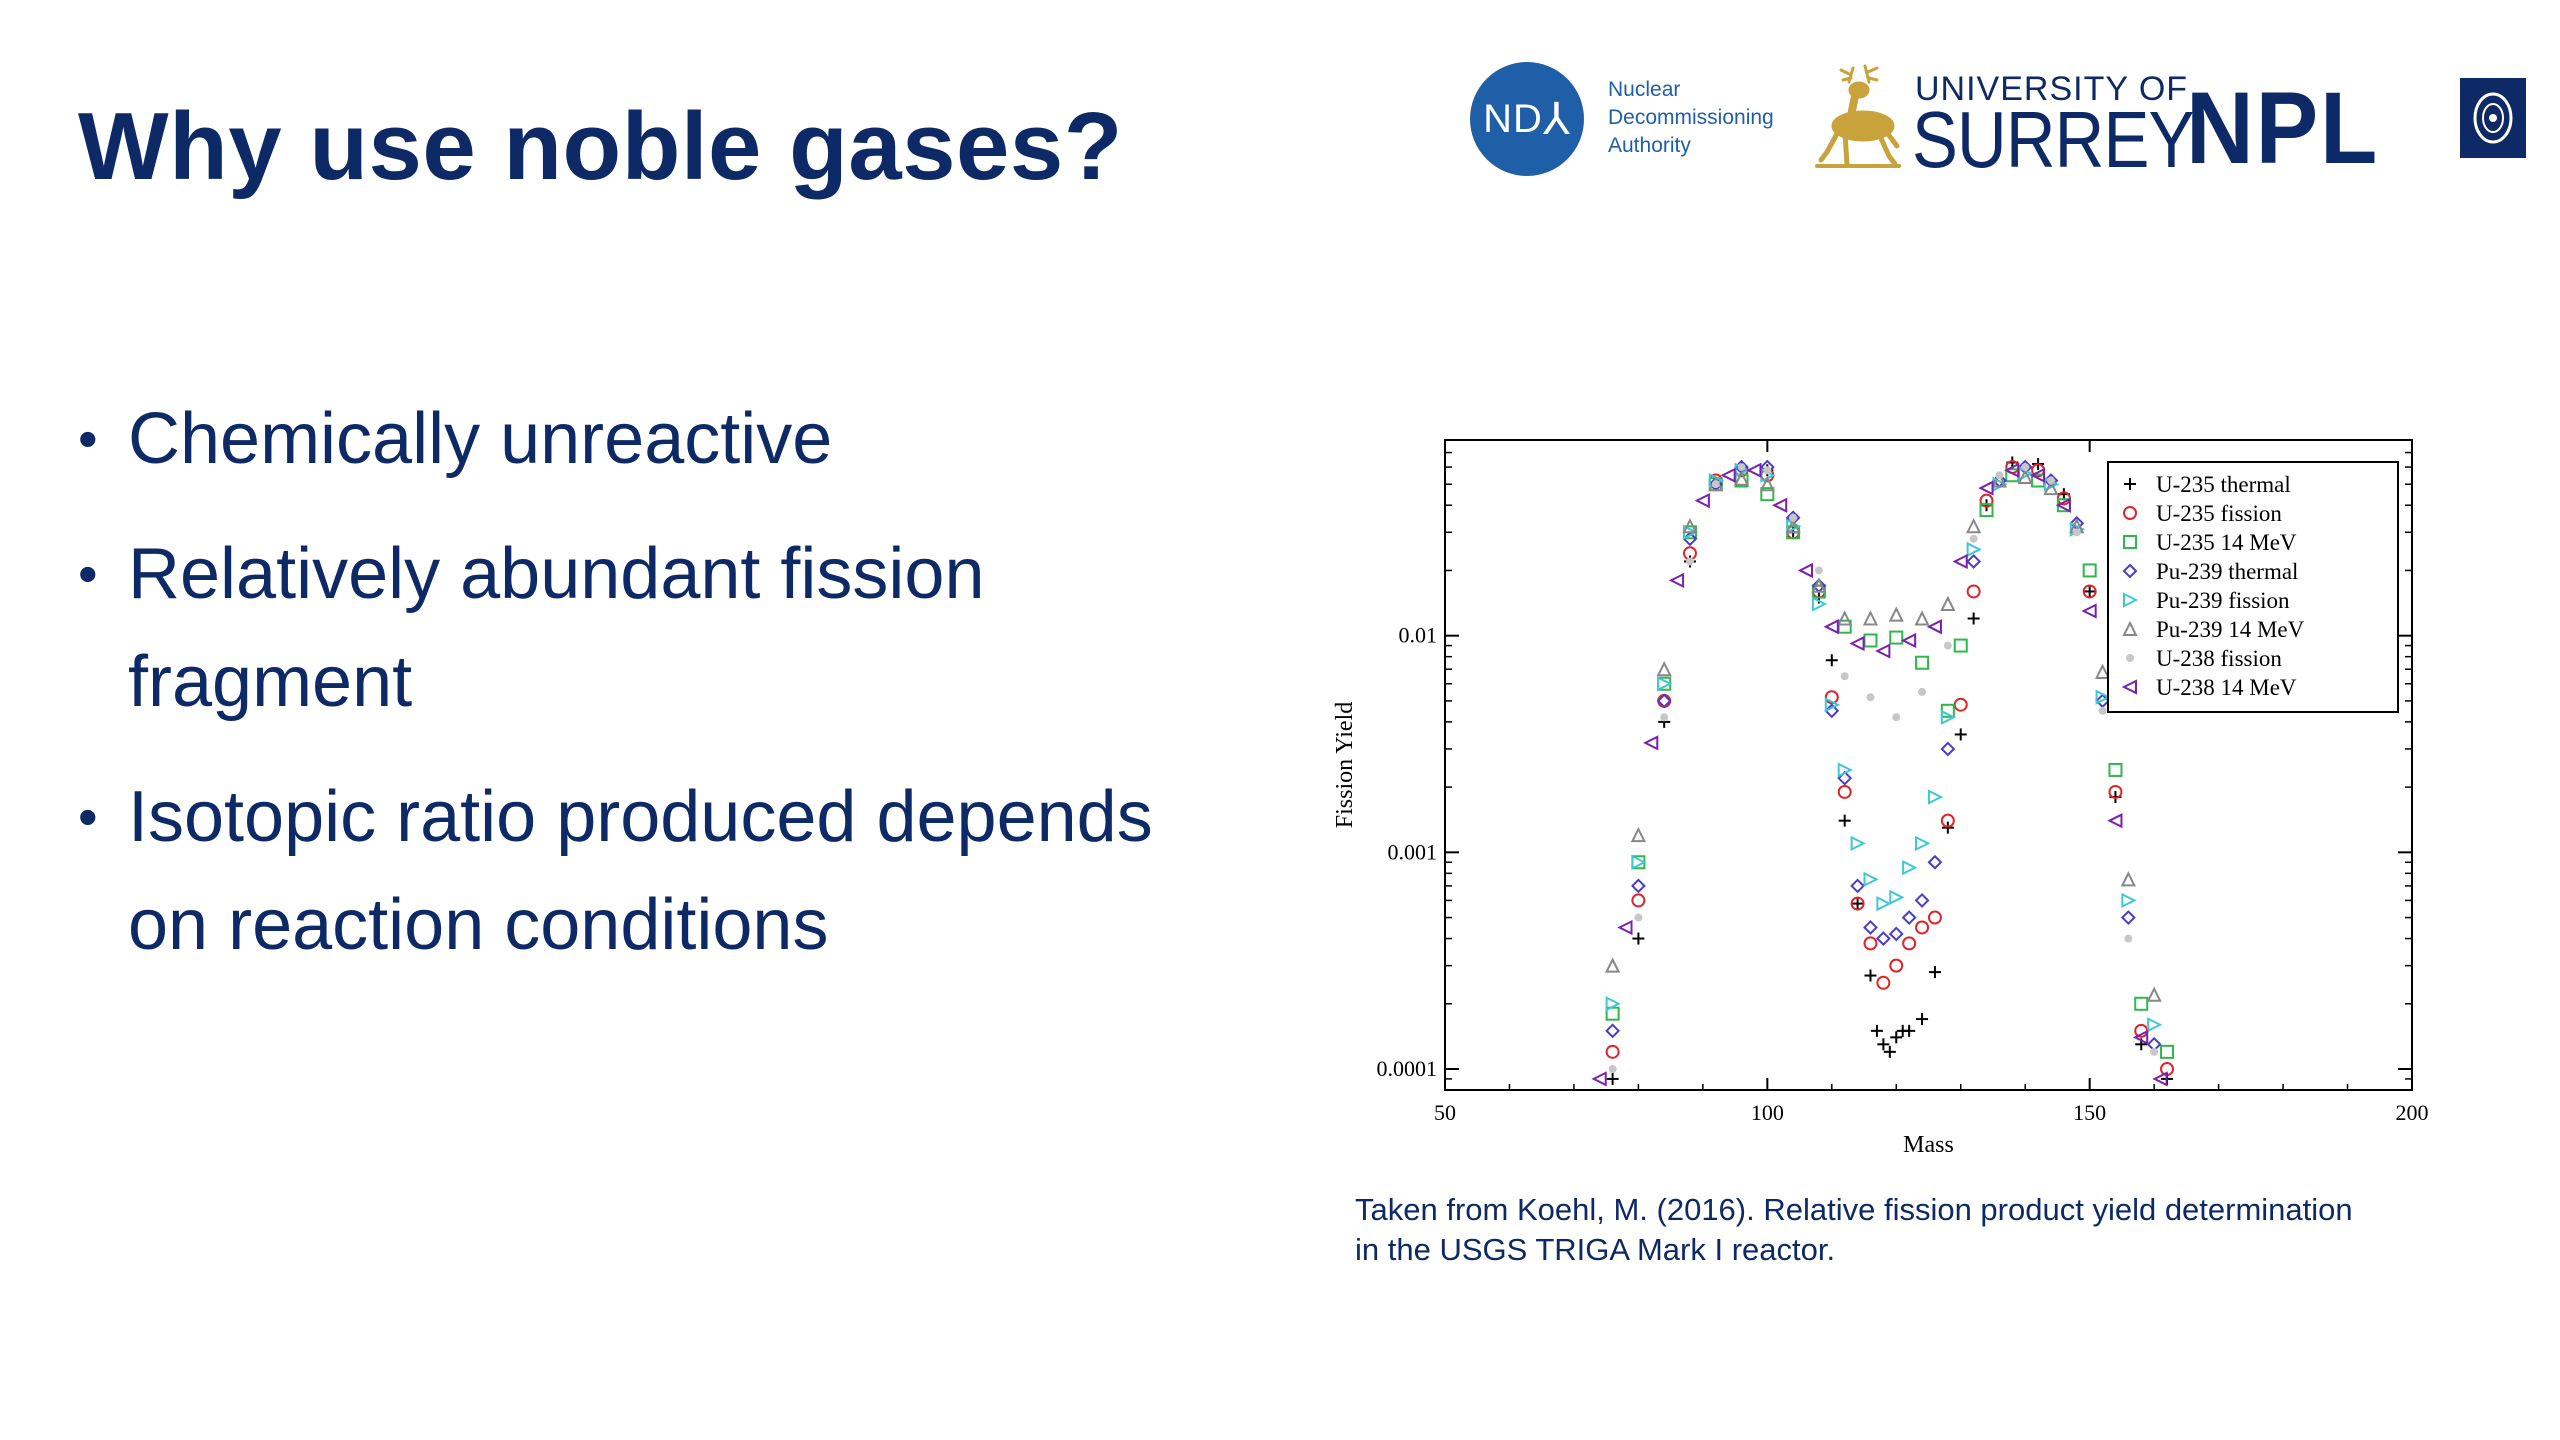 This screenshot has height=1440, width=2560. What do you see at coordinates (1445, 1112) in the screenshot?
I see `x-tick-label: 50` at bounding box center [1445, 1112].